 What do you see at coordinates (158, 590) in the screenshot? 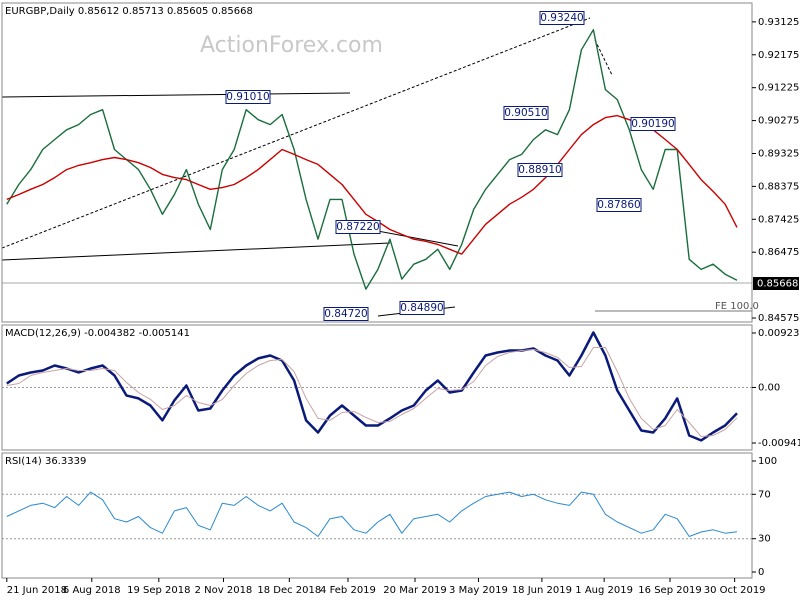
I see `x-tick-label: 19 Sep 2018` at bounding box center [158, 590].